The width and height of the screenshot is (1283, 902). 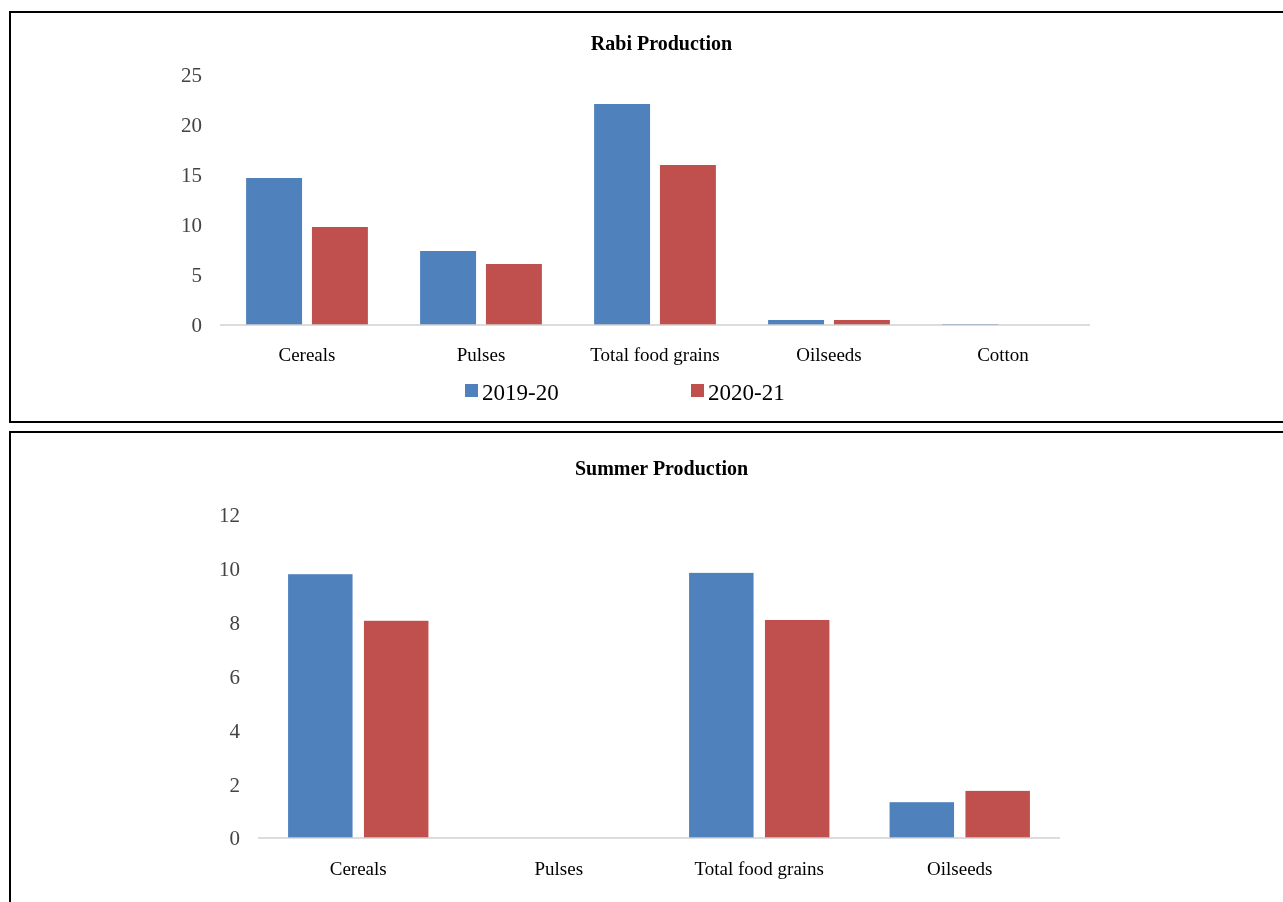 I want to click on x-tick-label: Cotton, so click(x=1003, y=354).